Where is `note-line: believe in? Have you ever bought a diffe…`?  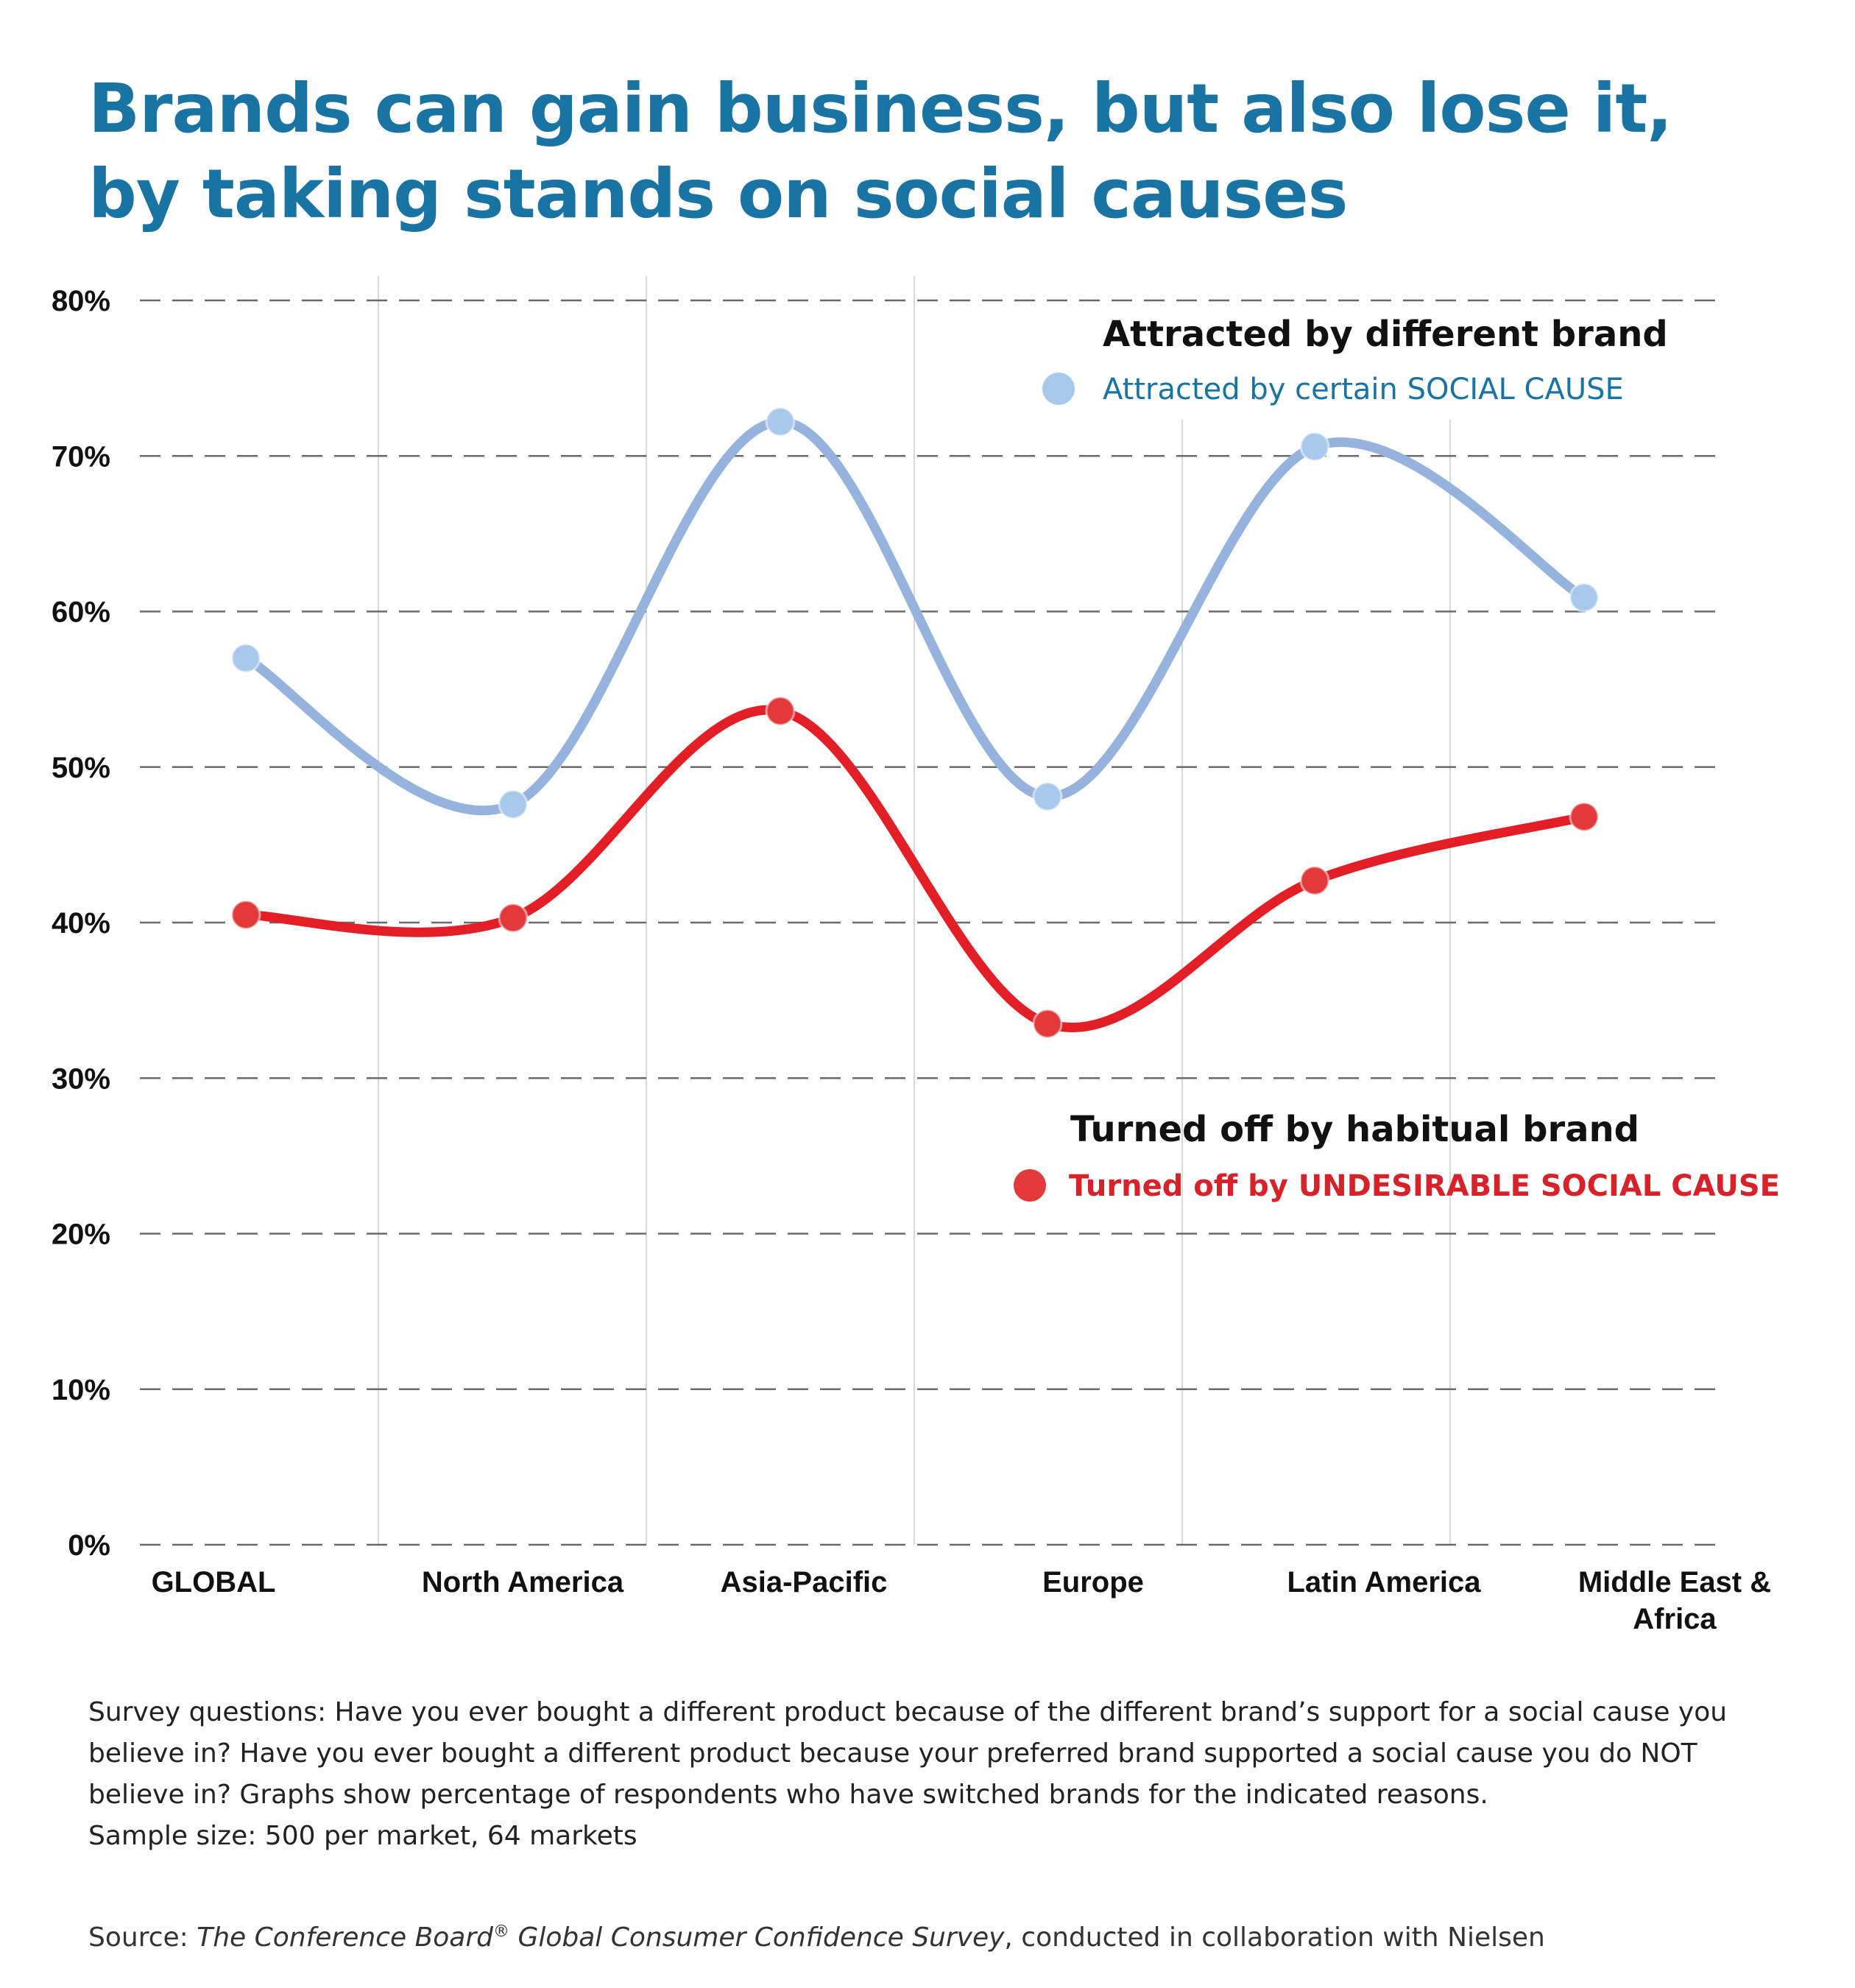 note-line: believe in? Have you ever bought a diffe… is located at coordinates (892, 1754).